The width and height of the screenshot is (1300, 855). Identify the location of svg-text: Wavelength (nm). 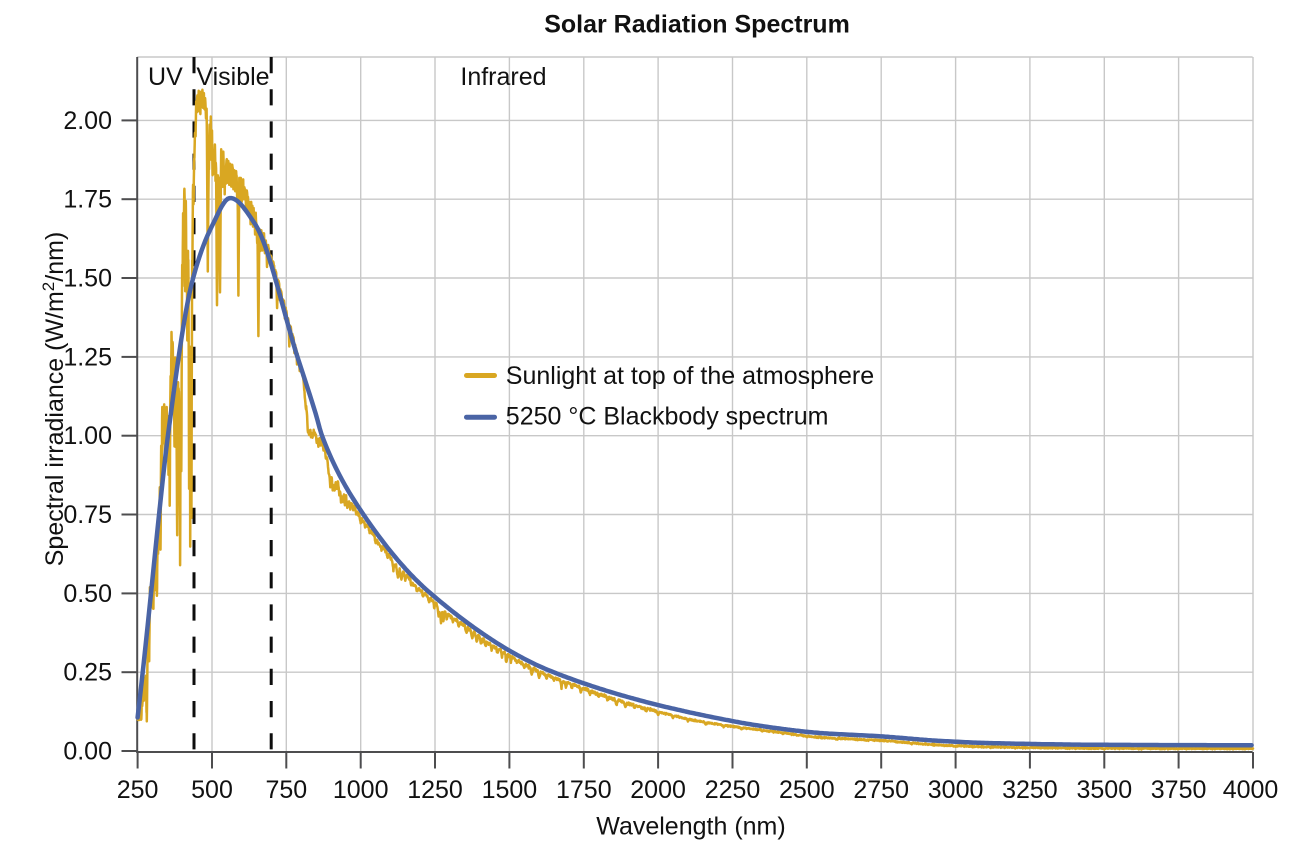
(690, 827).